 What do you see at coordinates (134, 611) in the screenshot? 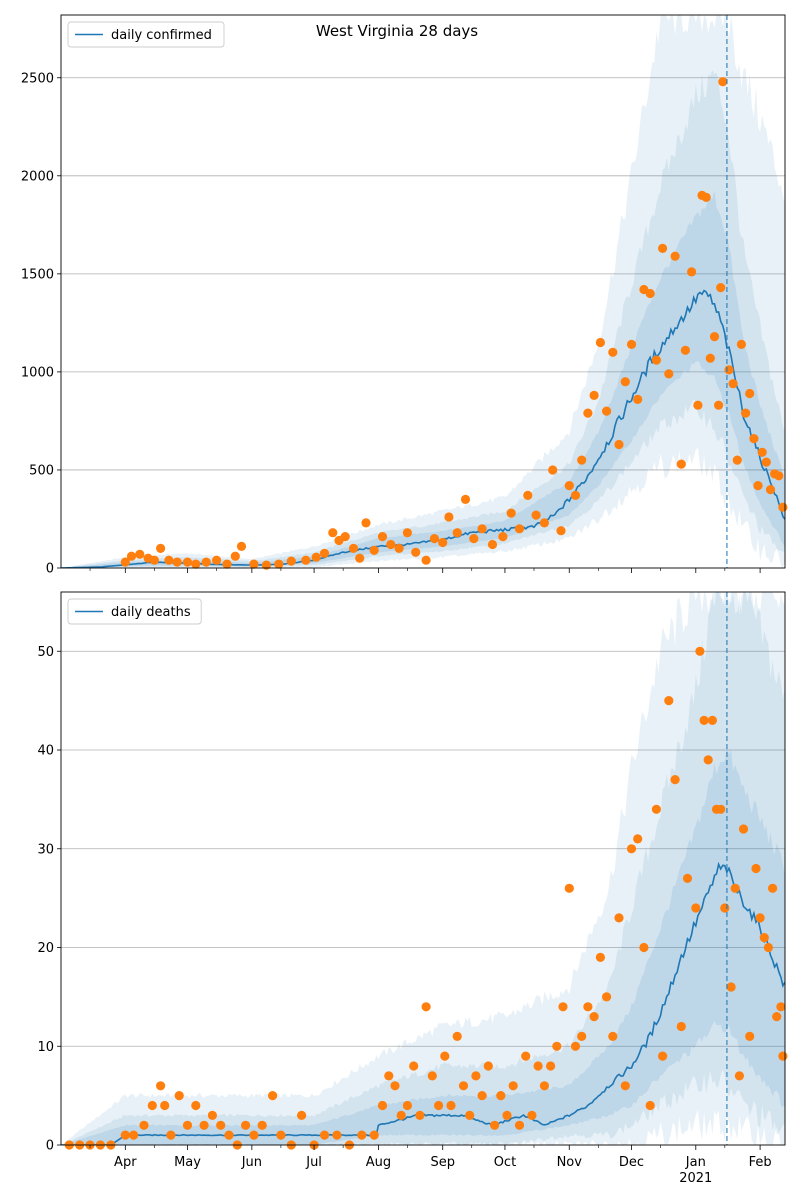
I see `deaths-legend: daily deaths` at bounding box center [134, 611].